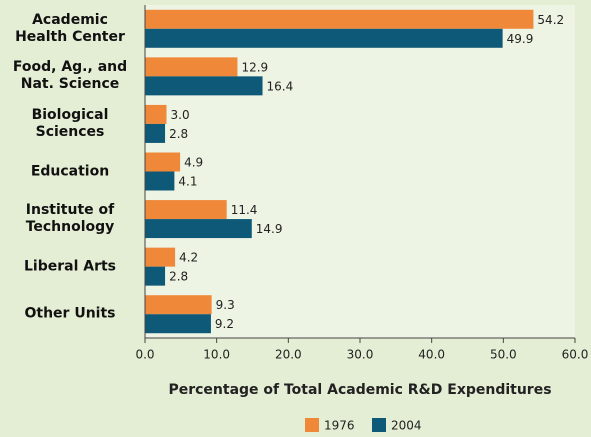 The height and width of the screenshot is (437, 591). What do you see at coordinates (244, 210) in the screenshot?
I see `value-label: 11.4` at bounding box center [244, 210].